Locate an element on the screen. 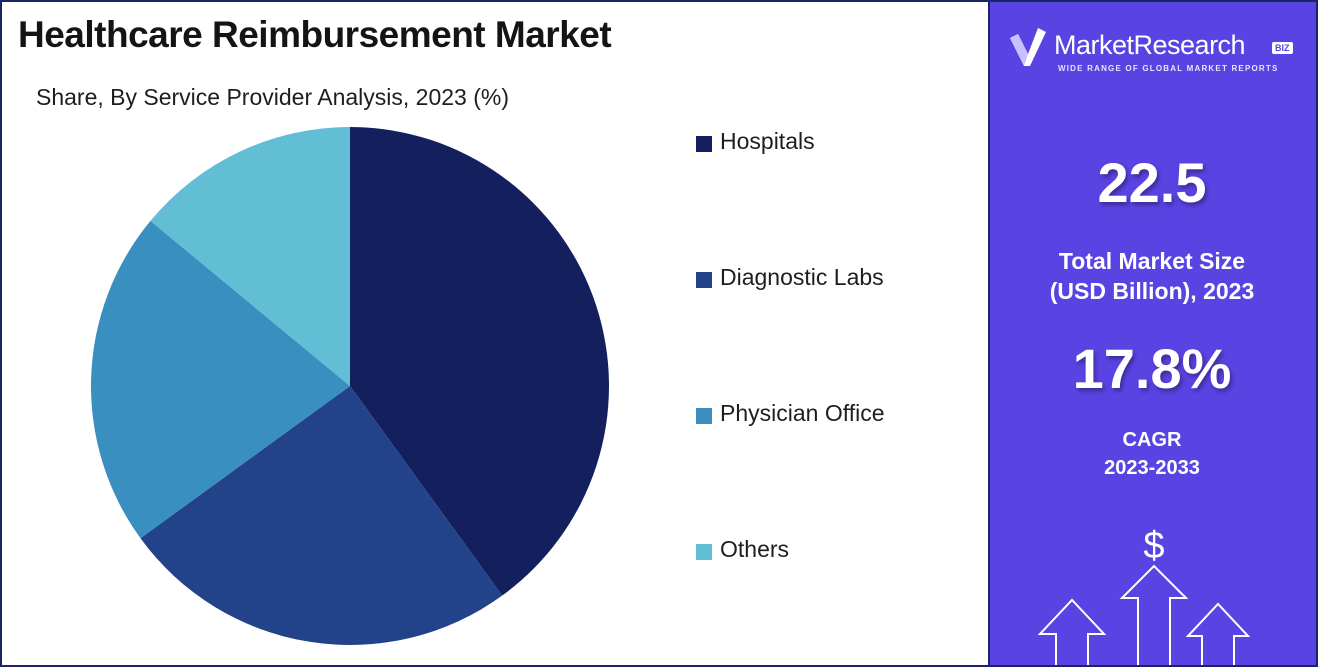  check-mark-icon is located at coordinates (1028, 47).